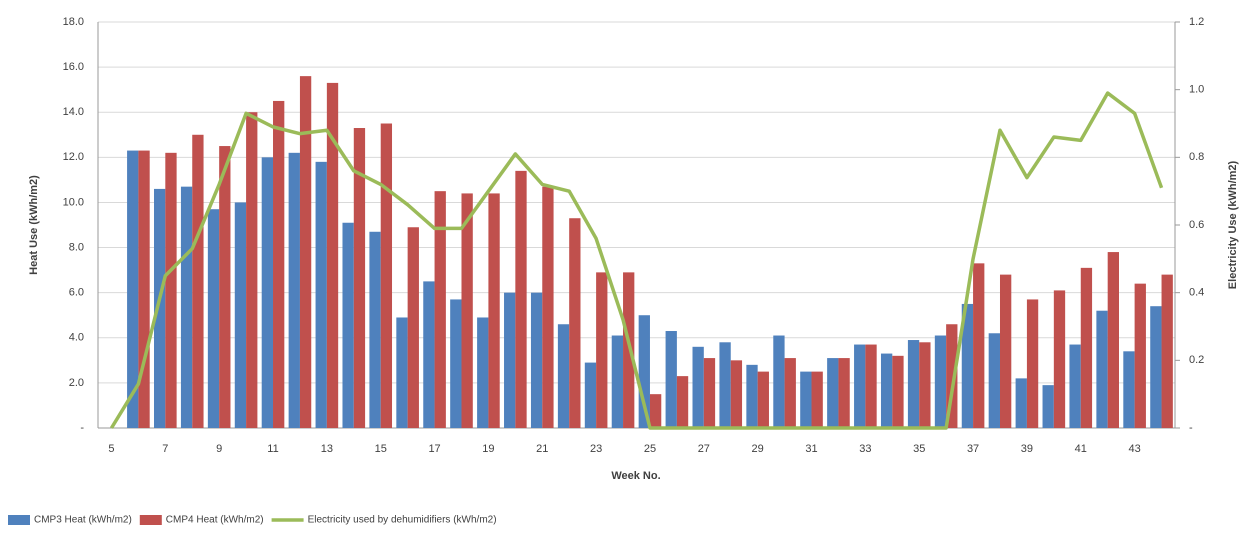 The width and height of the screenshot is (1248, 537). I want to click on y2-tick-label: -, so click(1191, 428).